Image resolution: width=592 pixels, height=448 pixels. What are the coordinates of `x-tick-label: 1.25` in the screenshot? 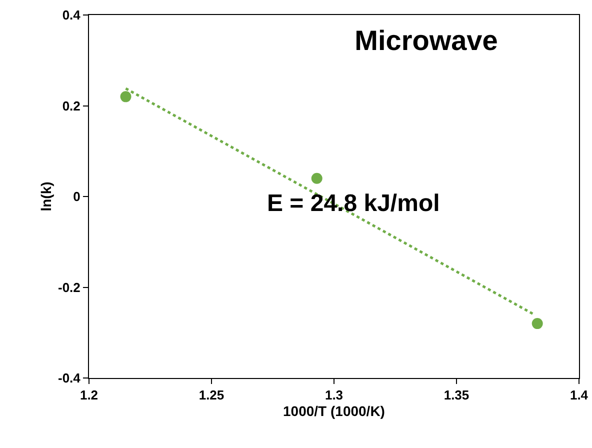 It's located at (211, 395).